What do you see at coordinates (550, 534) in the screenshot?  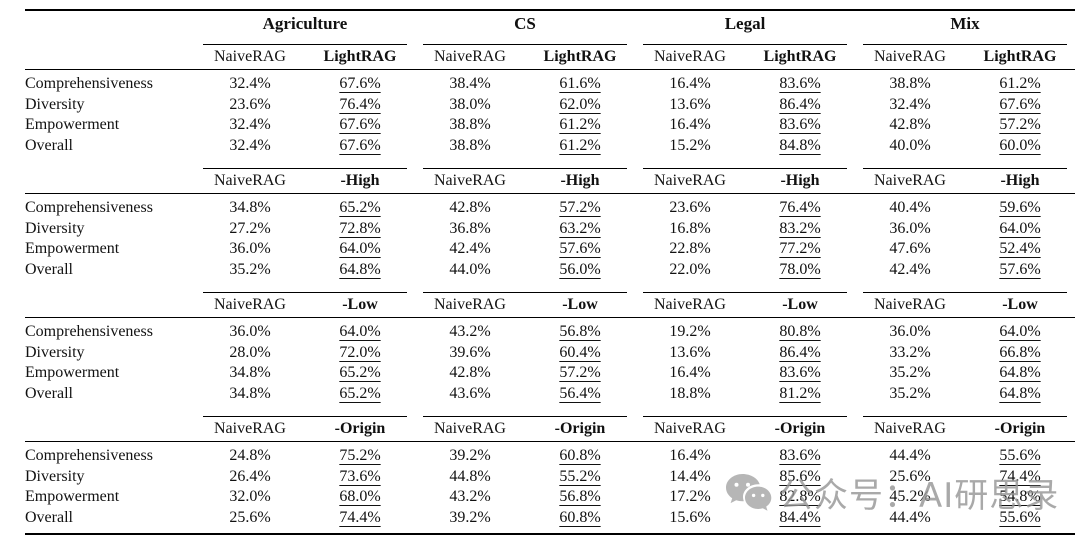 I see `bottom-rule` at bounding box center [550, 534].